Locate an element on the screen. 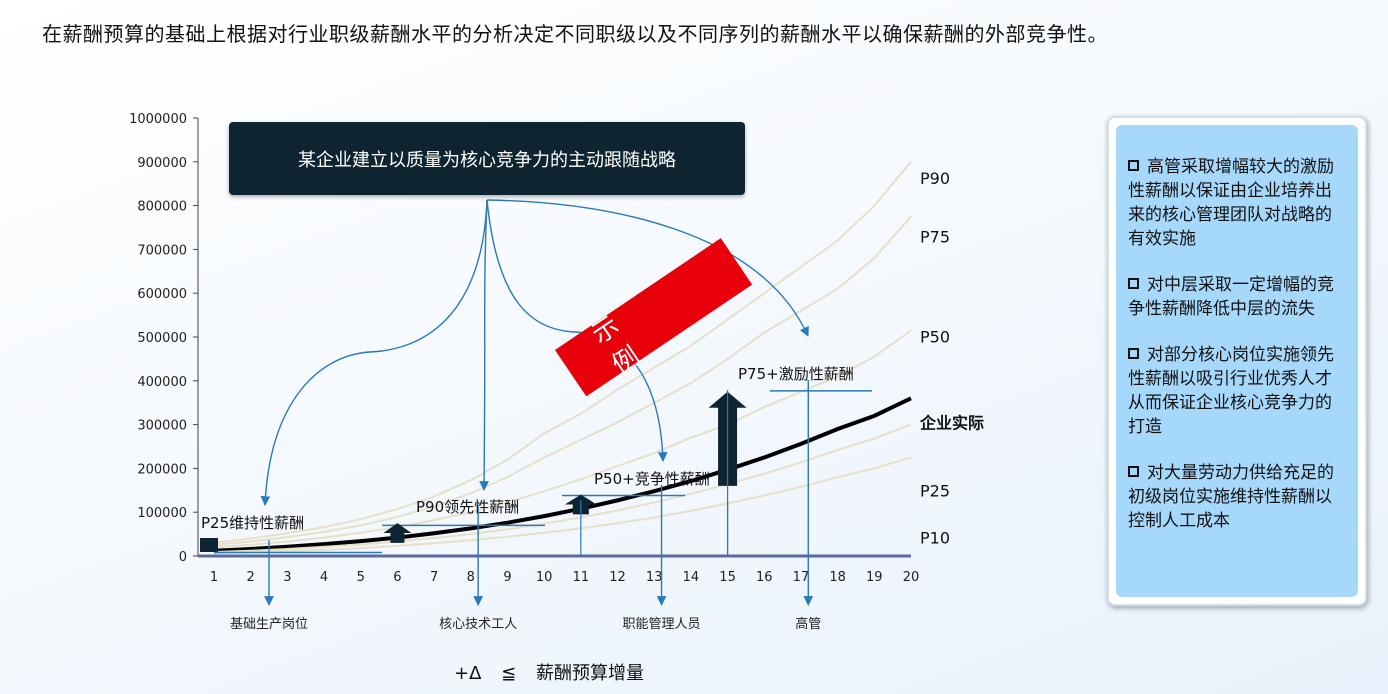 The width and height of the screenshot is (1388, 694). x-tick-label: 6 is located at coordinates (397, 577).